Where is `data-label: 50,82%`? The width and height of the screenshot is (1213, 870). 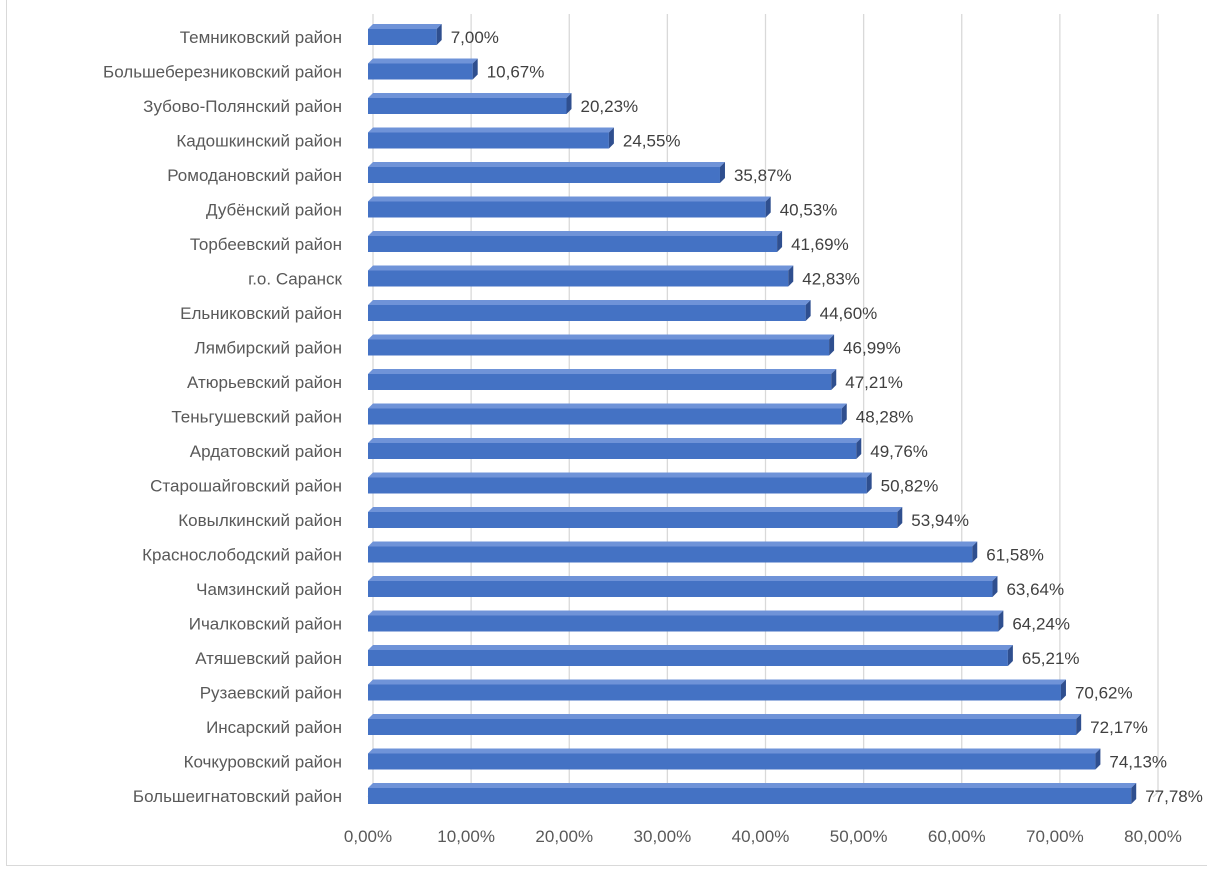 data-label: 50,82% is located at coordinates (910, 486).